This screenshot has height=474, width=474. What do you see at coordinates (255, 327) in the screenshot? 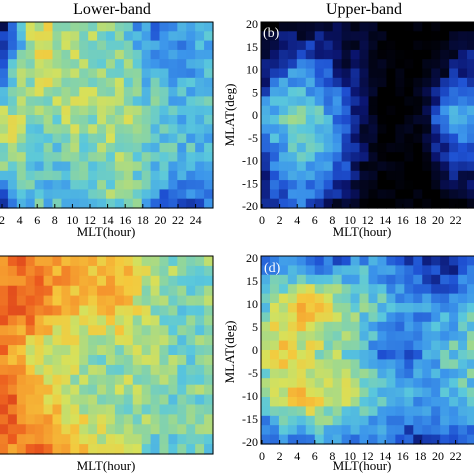
I see `y-tick-label: 5` at bounding box center [255, 327].